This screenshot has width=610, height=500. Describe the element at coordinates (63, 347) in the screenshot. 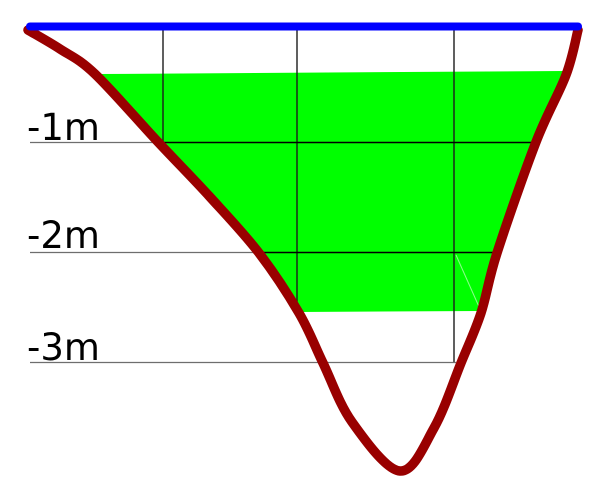

I see `depth-label: -3m` at that location.